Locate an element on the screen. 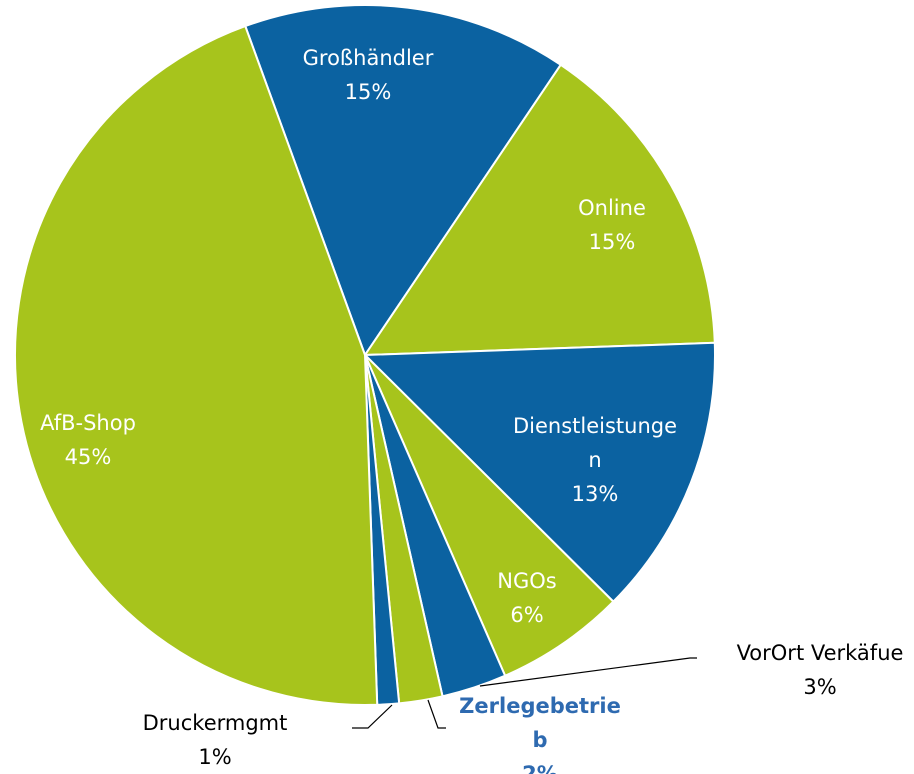  category-name: AfB-Shop is located at coordinates (88, 423).